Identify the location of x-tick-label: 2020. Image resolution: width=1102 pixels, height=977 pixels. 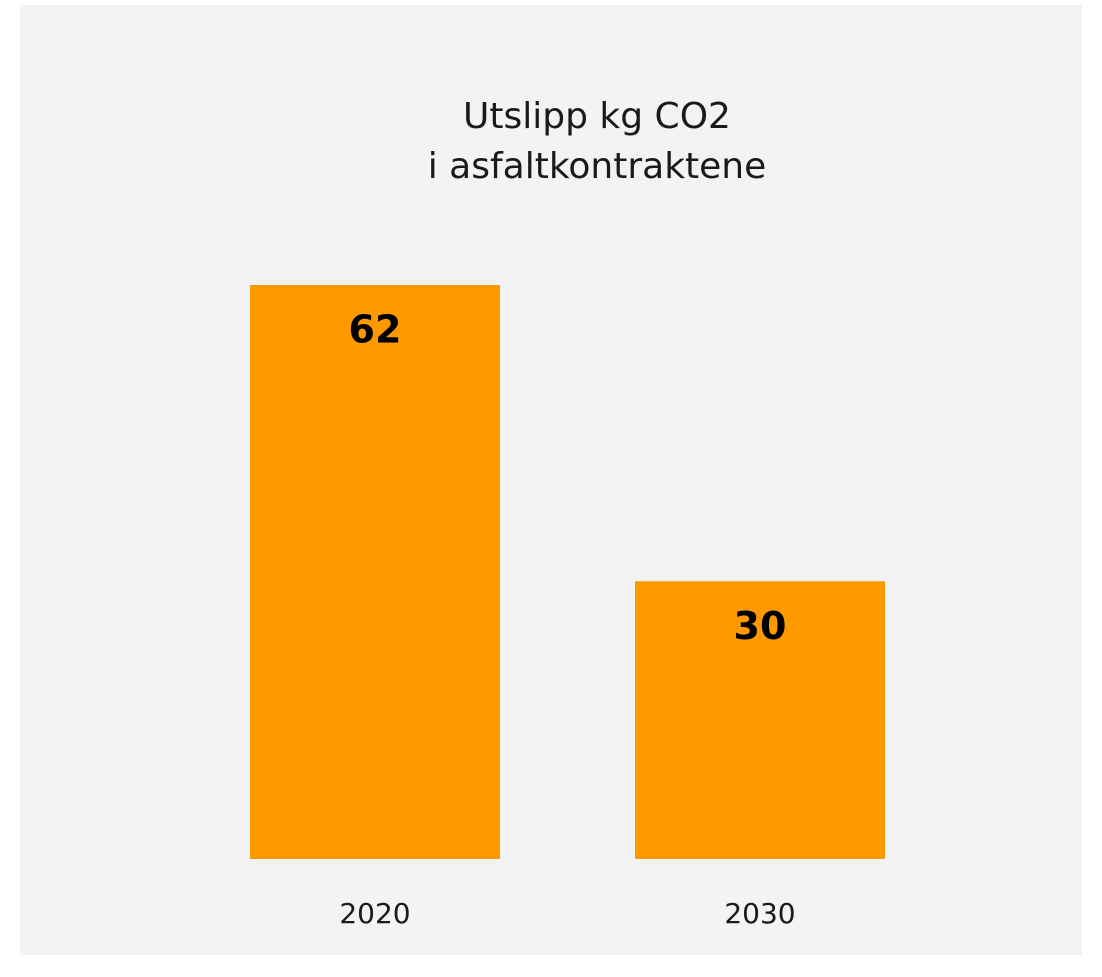
(374, 913).